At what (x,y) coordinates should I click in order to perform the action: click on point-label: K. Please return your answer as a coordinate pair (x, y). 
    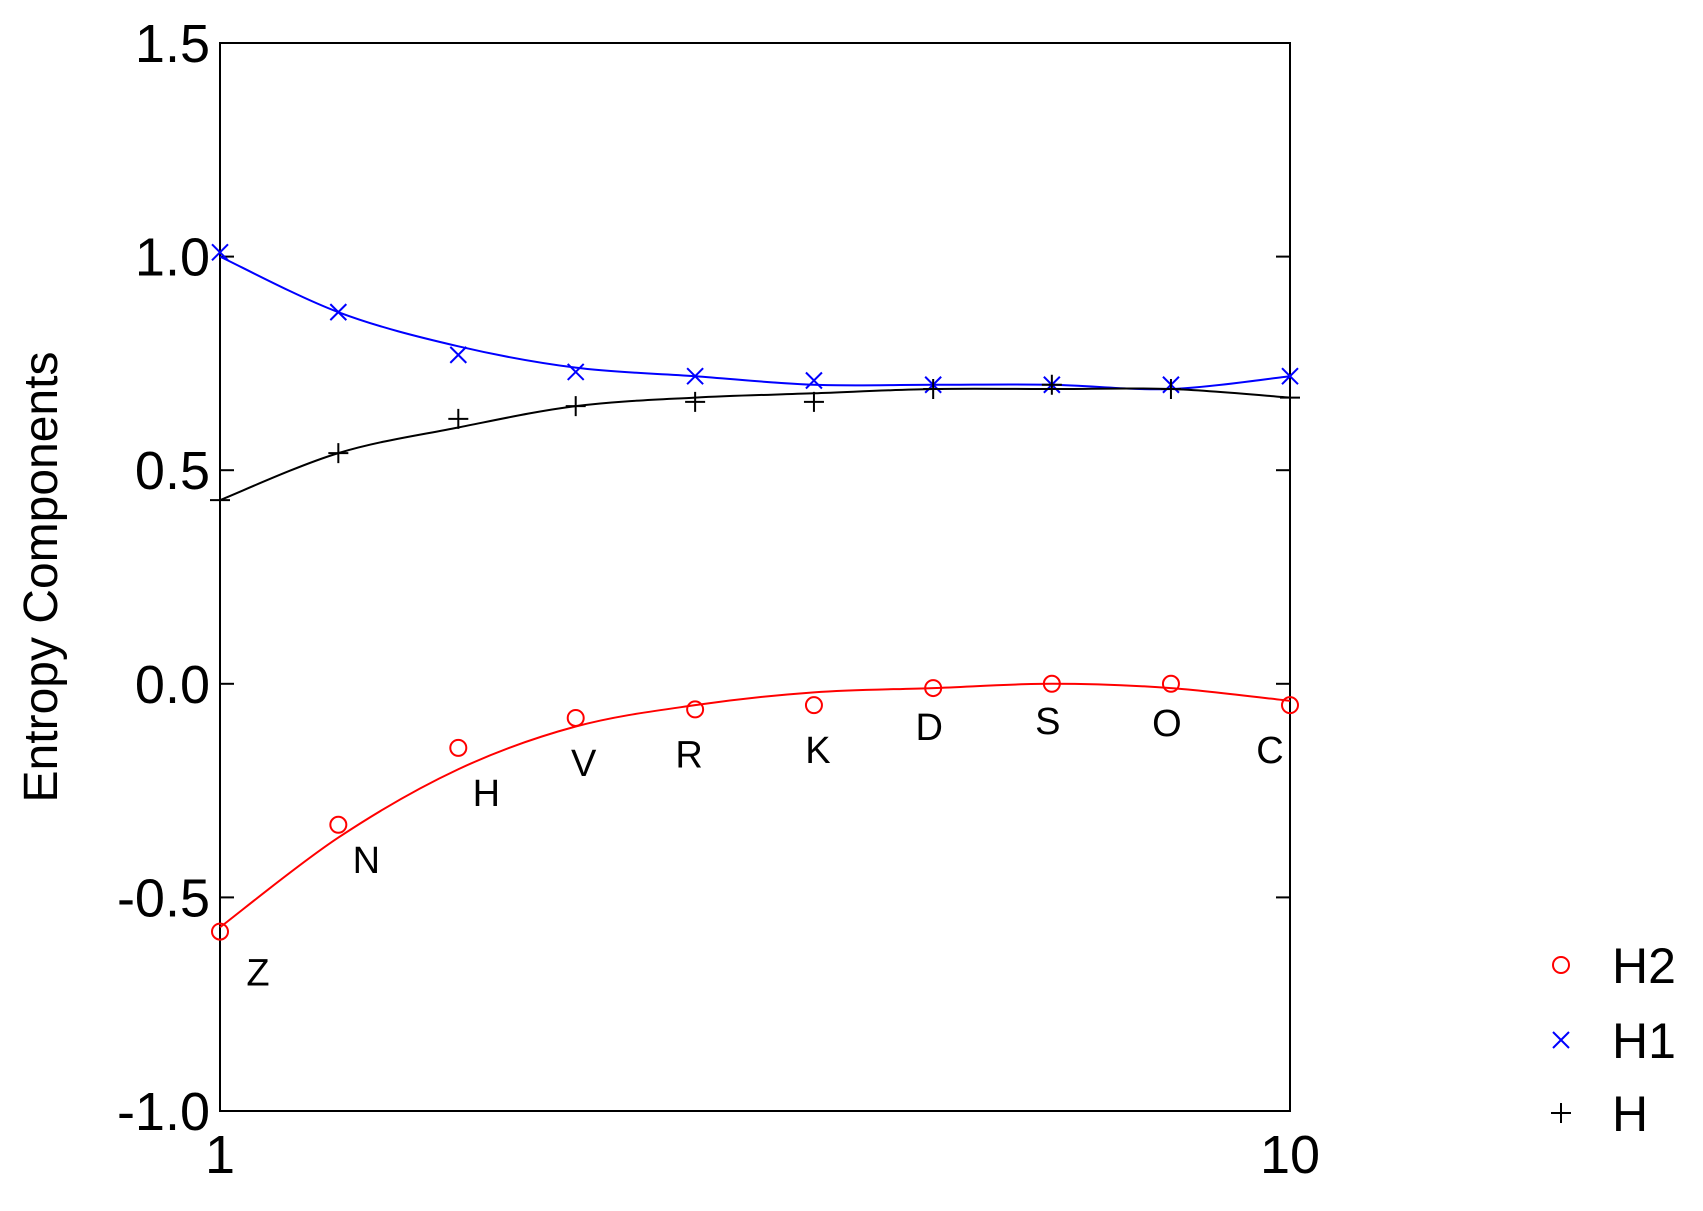
    Looking at the image, I should click on (817, 751).